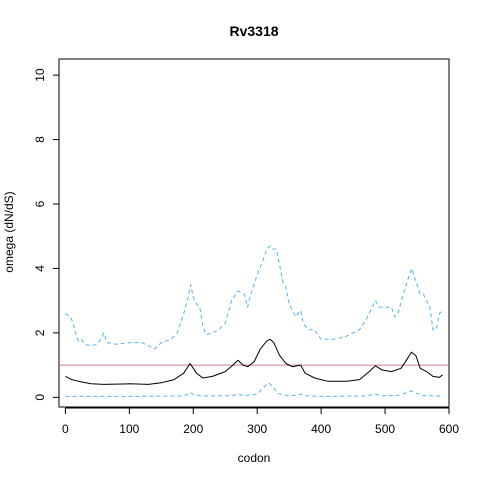  Describe the element at coordinates (129, 429) in the screenshot. I see `x-tick-label: 100` at that location.